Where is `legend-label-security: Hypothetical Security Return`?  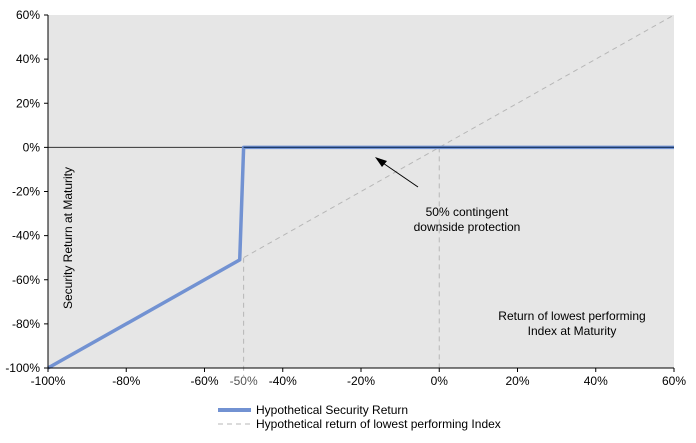
legend-label-security: Hypothetical Security Return is located at coordinates (332, 410).